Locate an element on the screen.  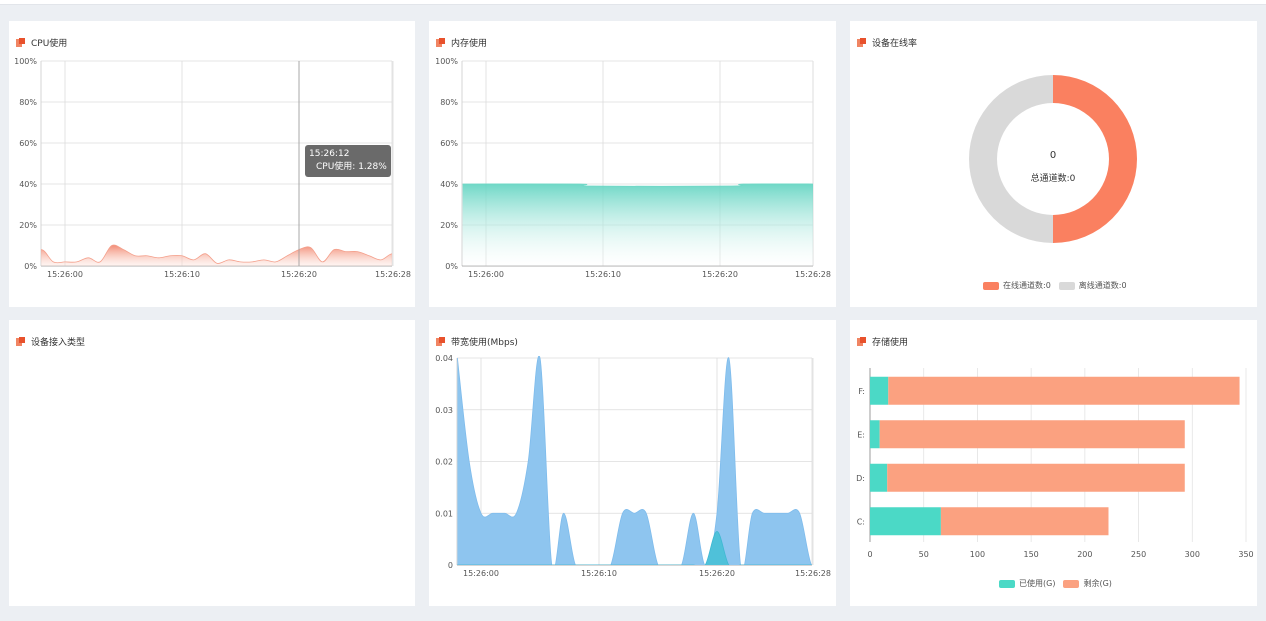
x-tick-label: 300 is located at coordinates (1192, 554).